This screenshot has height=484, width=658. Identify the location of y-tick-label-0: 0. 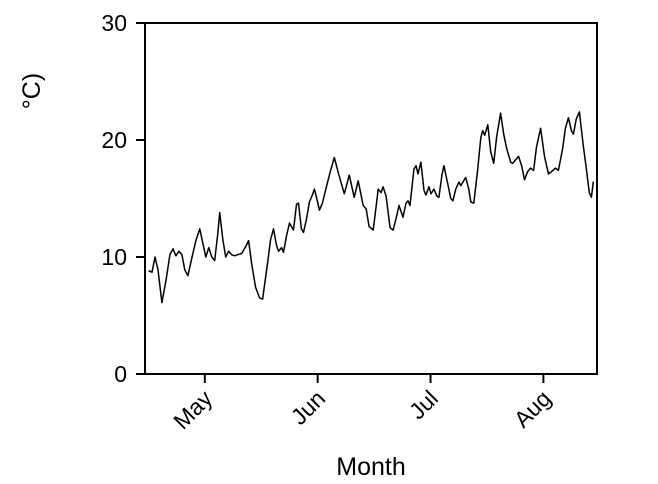
(120, 374).